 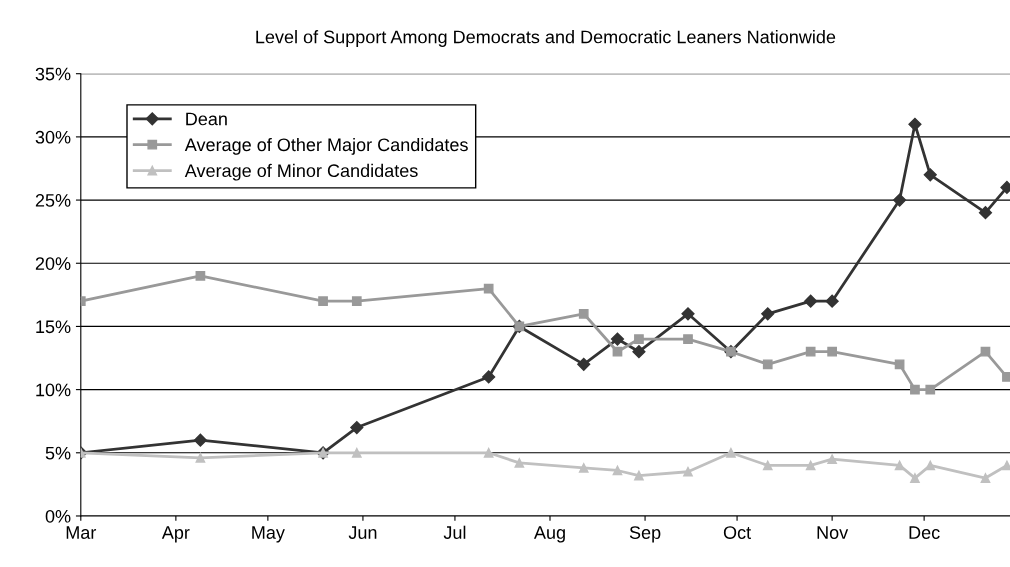 What do you see at coordinates (53, 327) in the screenshot?
I see `y-tick-label: 15%` at bounding box center [53, 327].